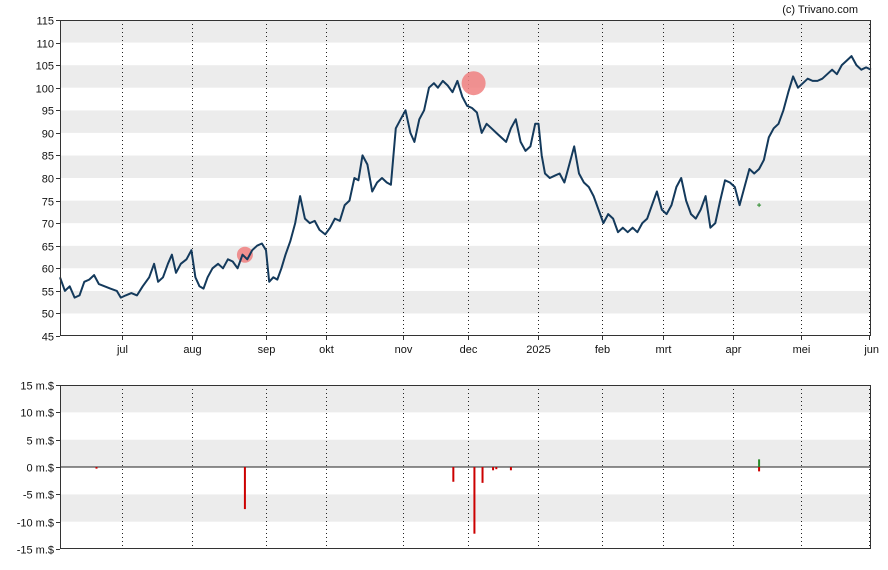 Image resolution: width=888 pixels, height=570 pixels. What do you see at coordinates (38, 496) in the screenshot?
I see `volume-y-tick-label: -5 m.$` at bounding box center [38, 496].